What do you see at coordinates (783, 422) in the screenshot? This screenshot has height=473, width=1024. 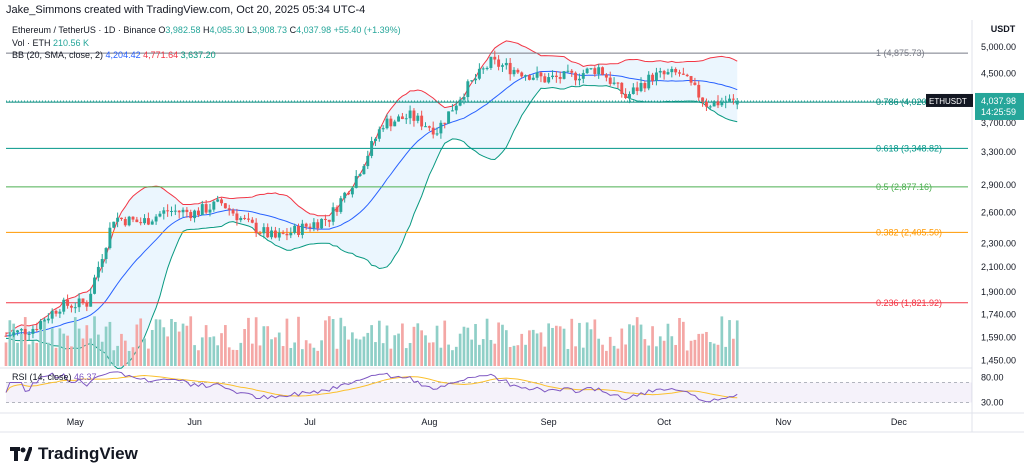 I see `time-tick-label: Nov` at bounding box center [783, 422].